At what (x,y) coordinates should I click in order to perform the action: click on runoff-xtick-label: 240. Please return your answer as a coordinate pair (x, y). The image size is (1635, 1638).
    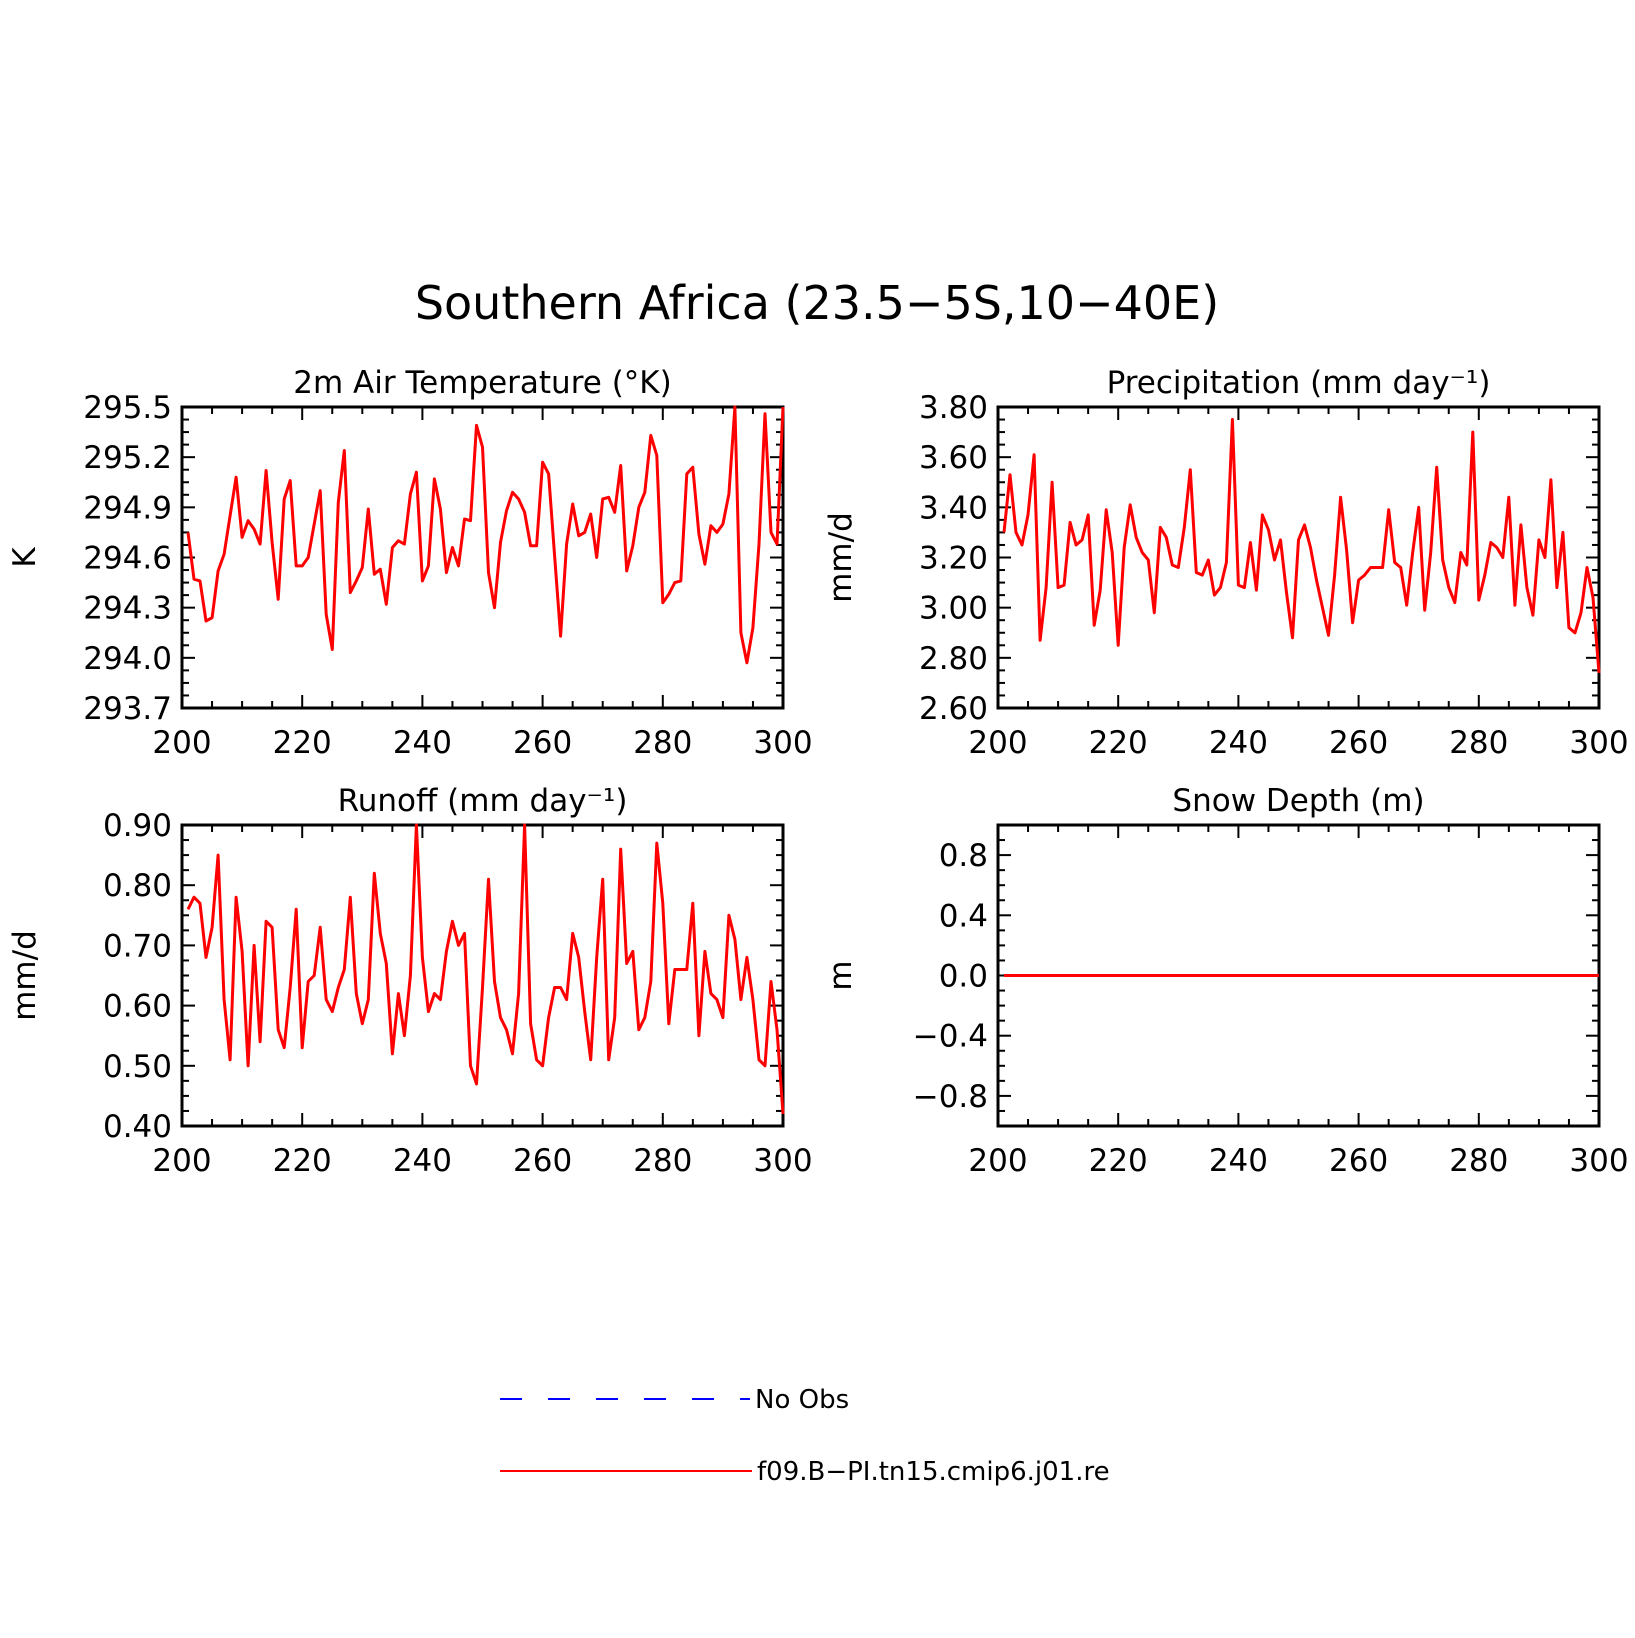
    Looking at the image, I should click on (422, 1161).